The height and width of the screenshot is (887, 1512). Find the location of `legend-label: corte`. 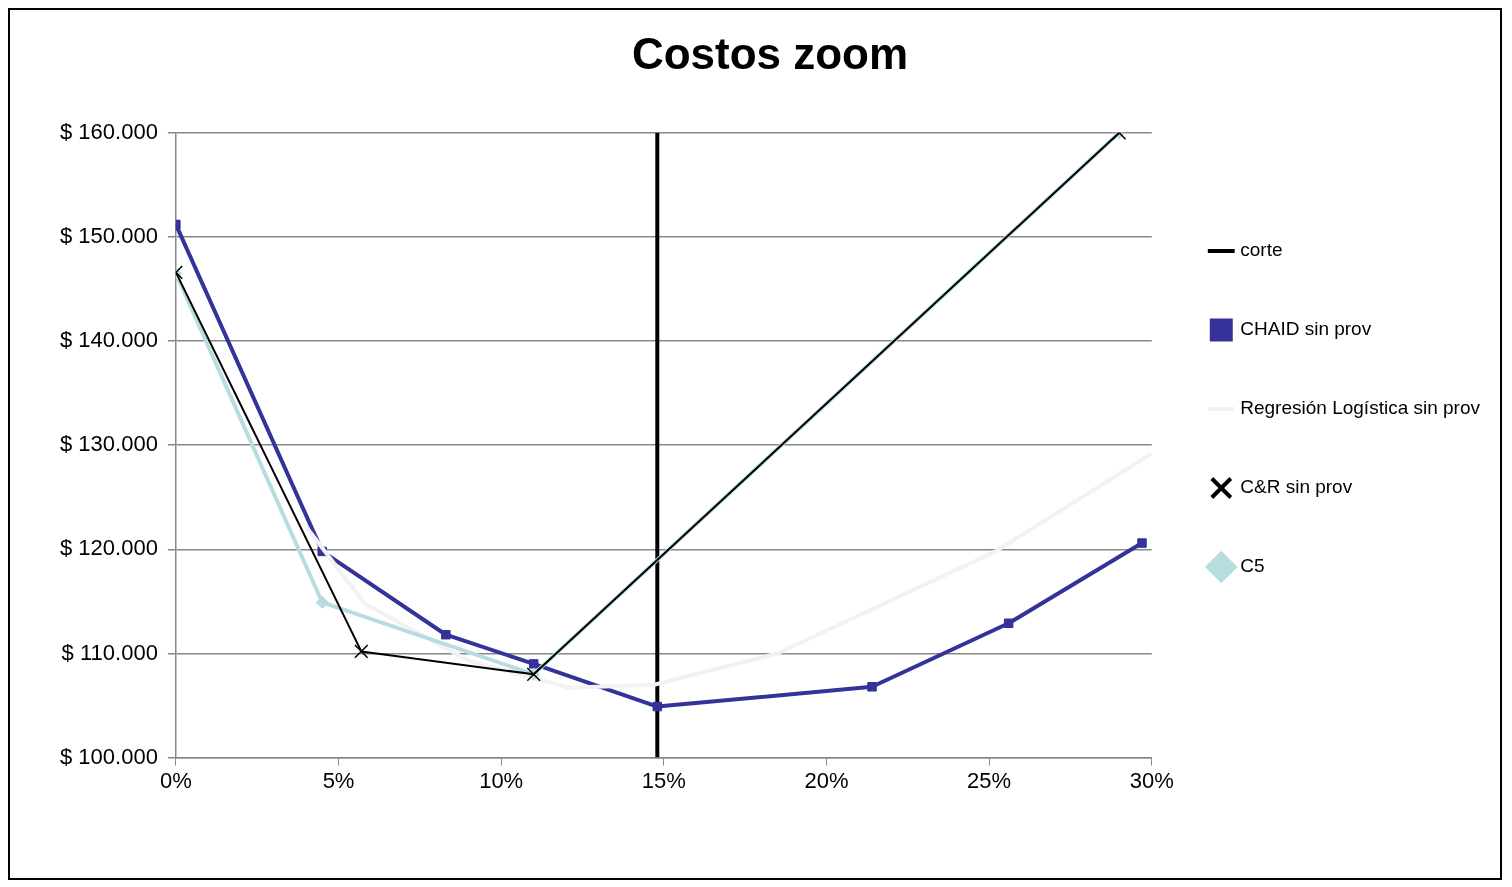

legend-label: corte is located at coordinates (1261, 250).